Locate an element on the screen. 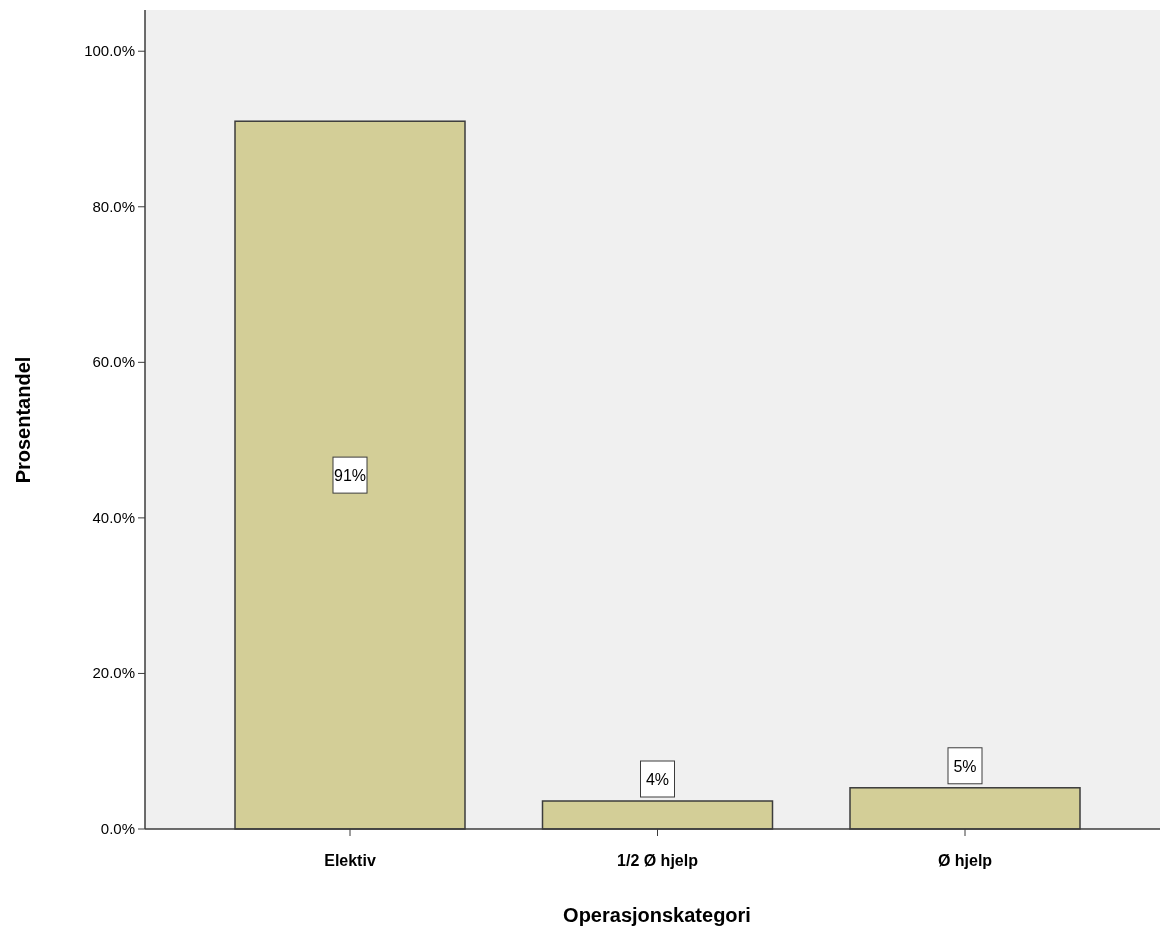 This screenshot has height=935, width=1160. y-tick-label: 0.0% is located at coordinates (117, 828).